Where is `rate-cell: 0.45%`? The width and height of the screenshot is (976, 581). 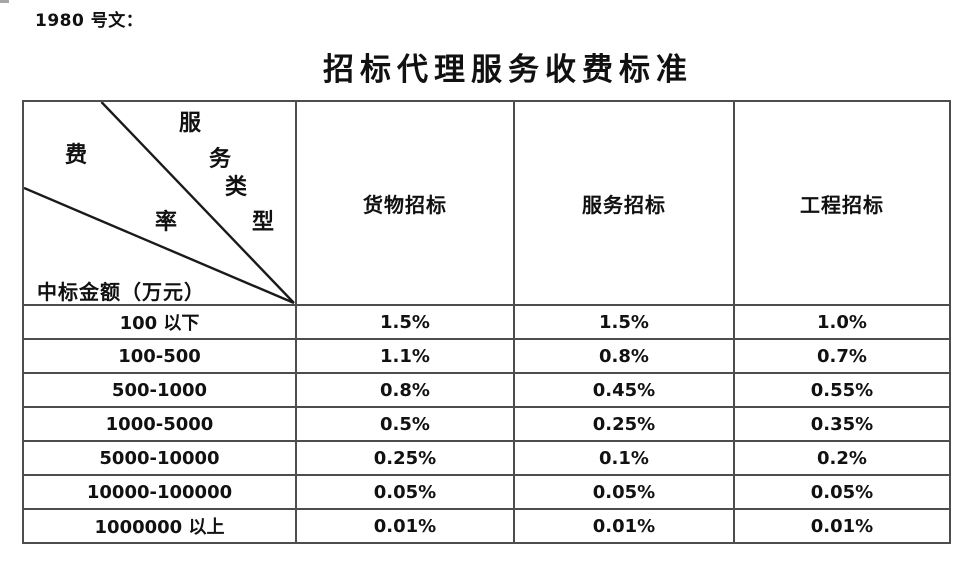 rate-cell: 0.45% is located at coordinates (624, 390).